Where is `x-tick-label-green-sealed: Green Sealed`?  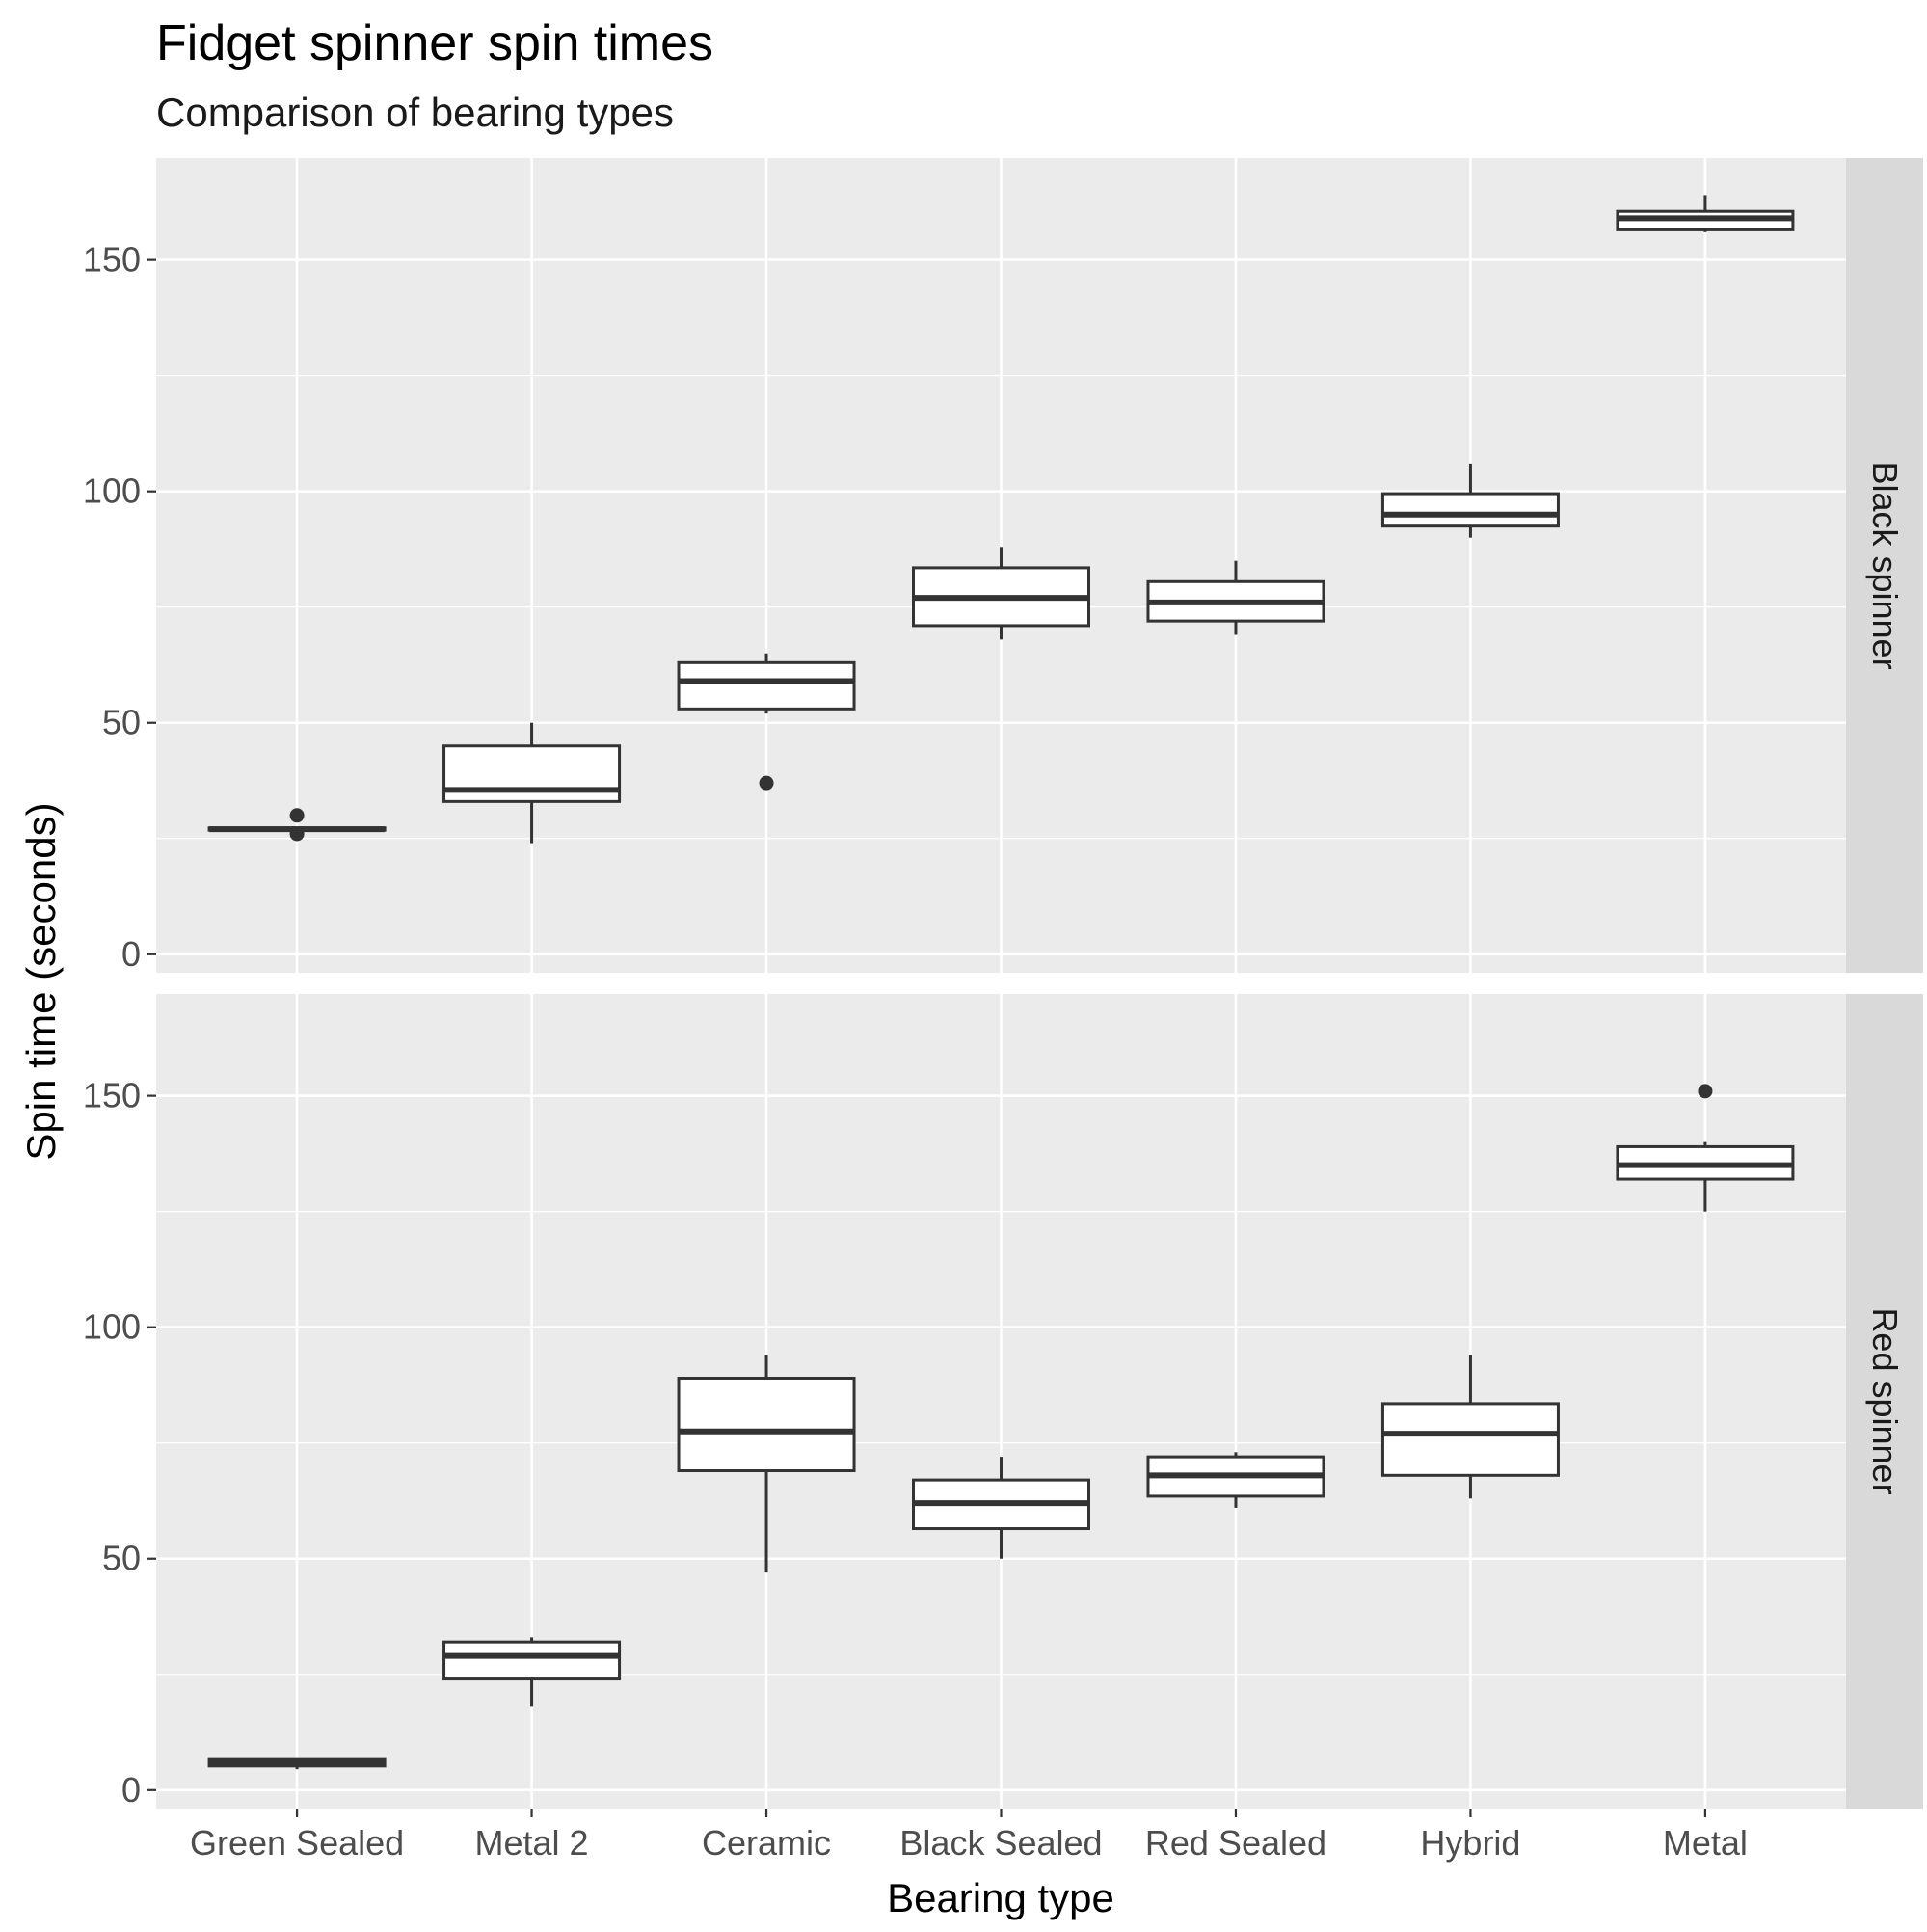
x-tick-label-green-sealed: Green Sealed is located at coordinates (297, 1843).